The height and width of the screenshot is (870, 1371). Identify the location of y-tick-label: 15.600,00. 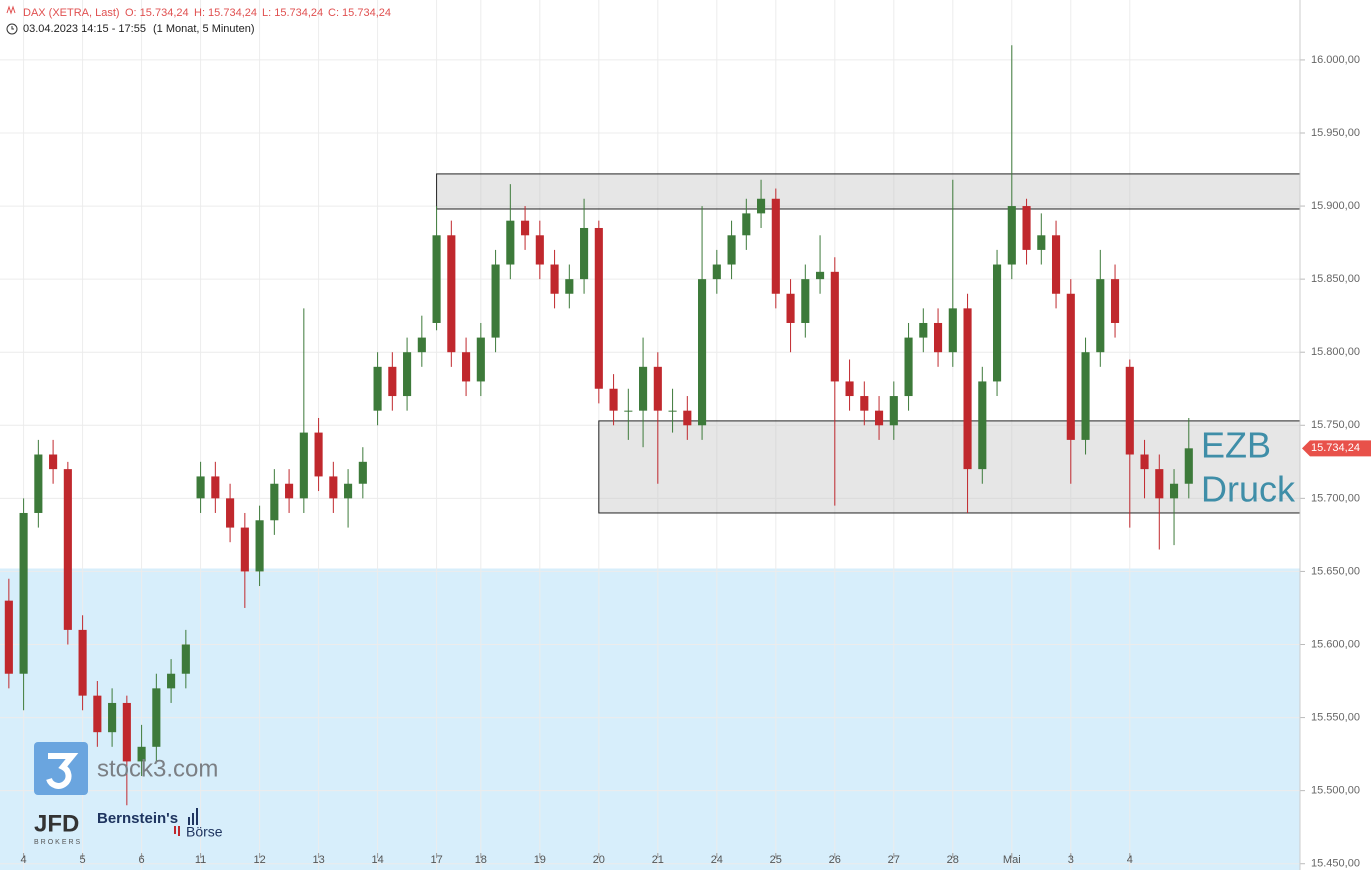
(1335, 644).